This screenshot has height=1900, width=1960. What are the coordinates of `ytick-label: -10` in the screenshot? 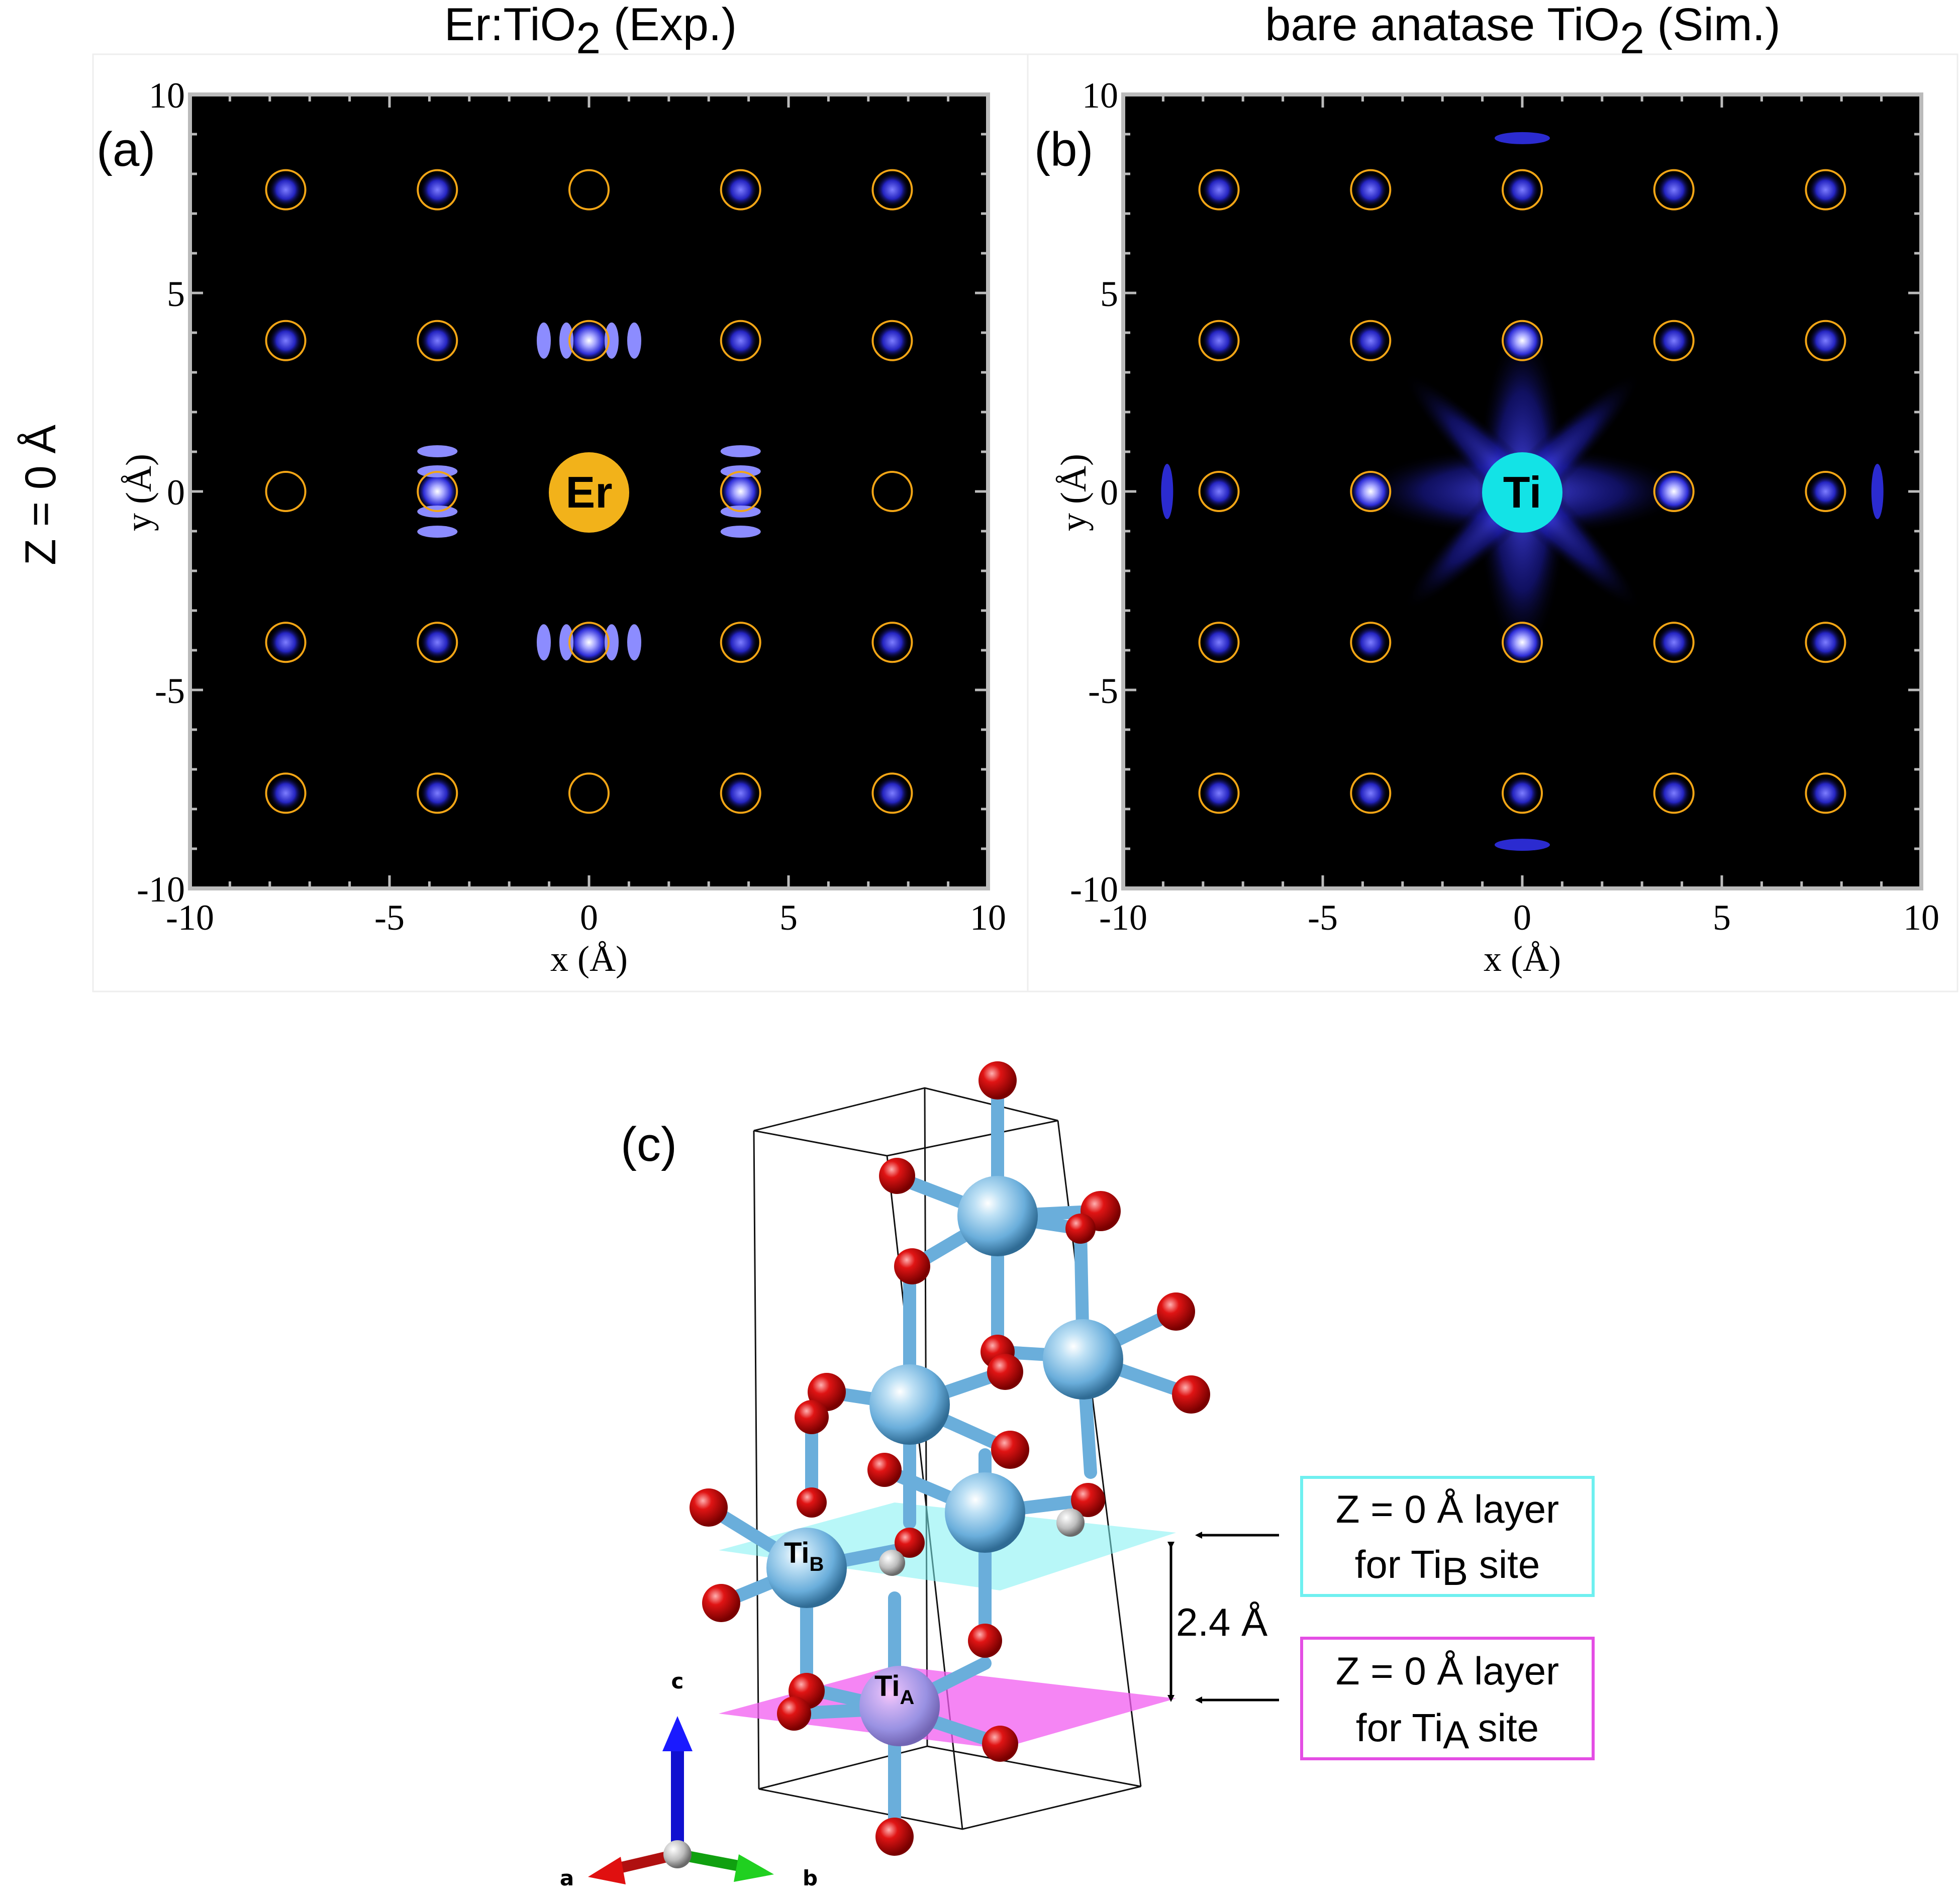 It's located at (1094, 889).